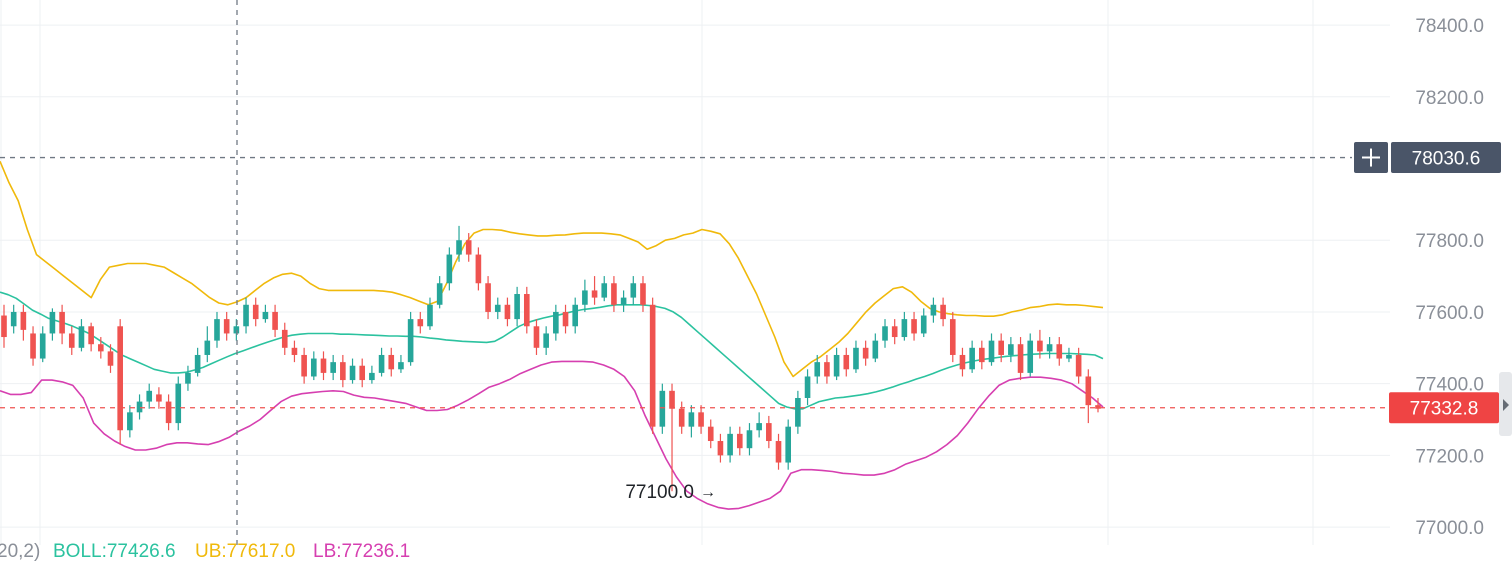 Image resolution: width=1512 pixels, height=572 pixels. What do you see at coordinates (1427, 158) in the screenshot?
I see `crosshair-price-badge: 78030.6` at bounding box center [1427, 158].